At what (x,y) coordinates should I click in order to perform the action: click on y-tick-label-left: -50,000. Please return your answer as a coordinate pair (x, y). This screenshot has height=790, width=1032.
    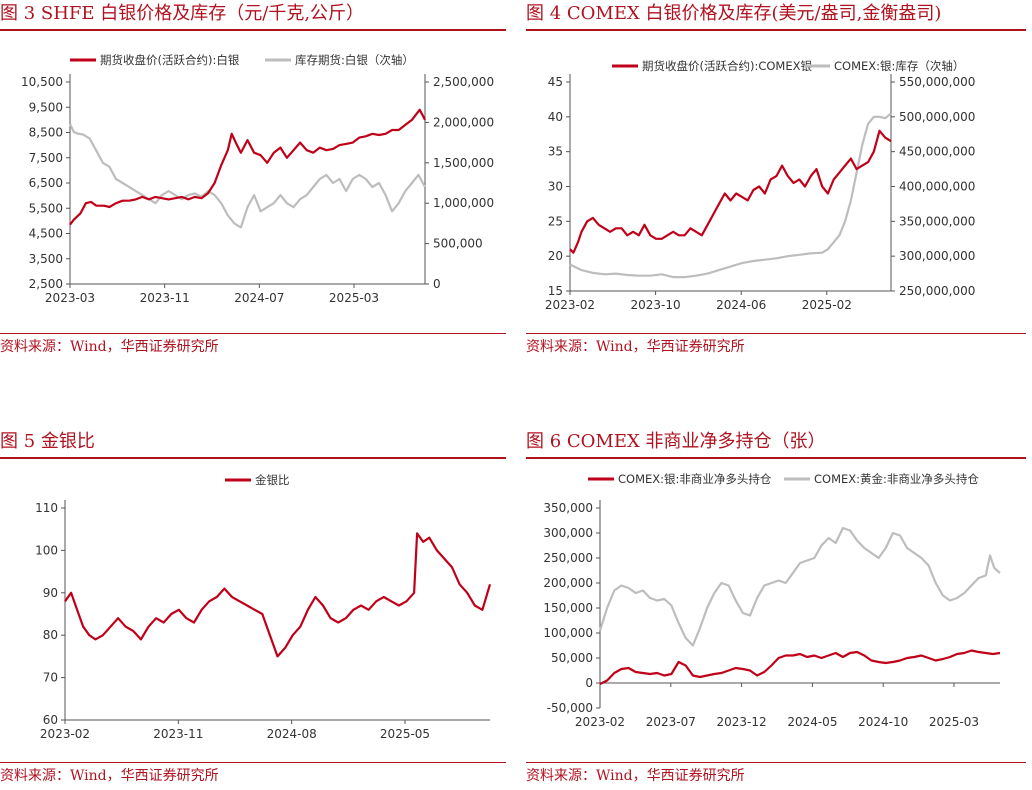
    Looking at the image, I should click on (570, 708).